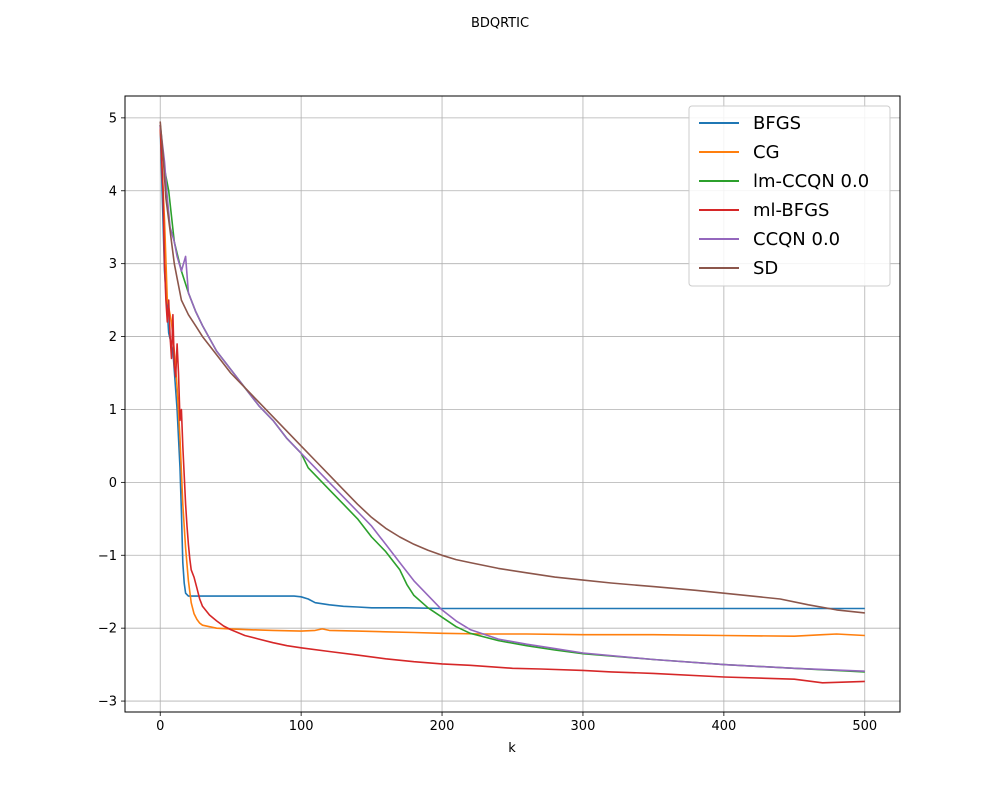 The image size is (1000, 800). What do you see at coordinates (791, 210) in the screenshot?
I see `legend-label: ml-BFGS` at bounding box center [791, 210].